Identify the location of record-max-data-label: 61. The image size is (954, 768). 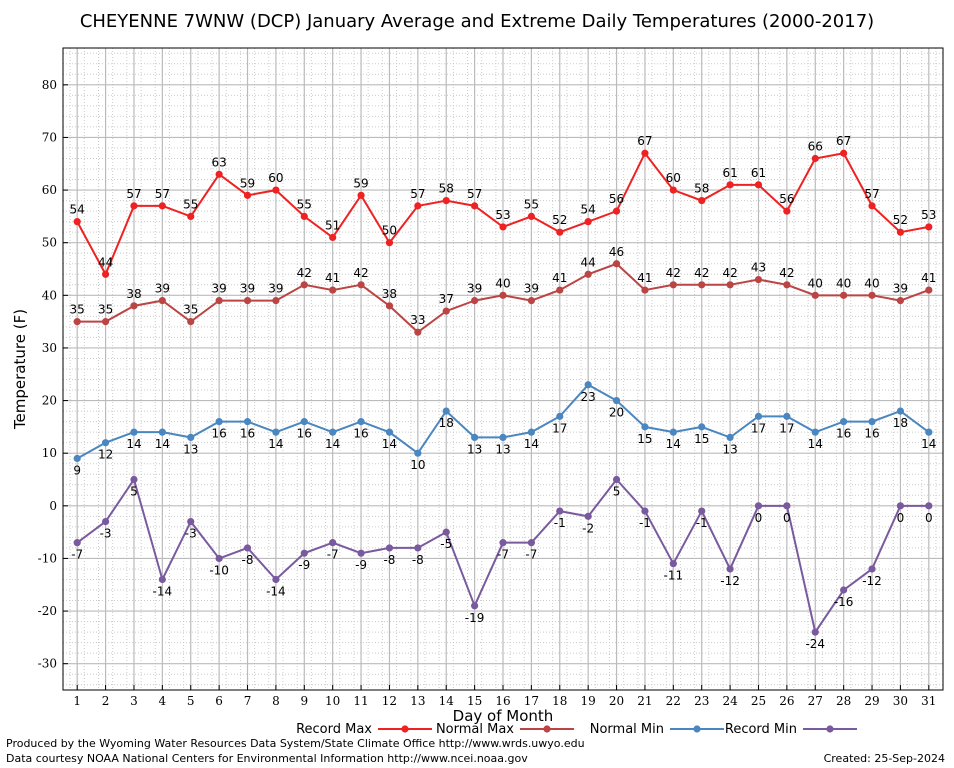
(758, 173).